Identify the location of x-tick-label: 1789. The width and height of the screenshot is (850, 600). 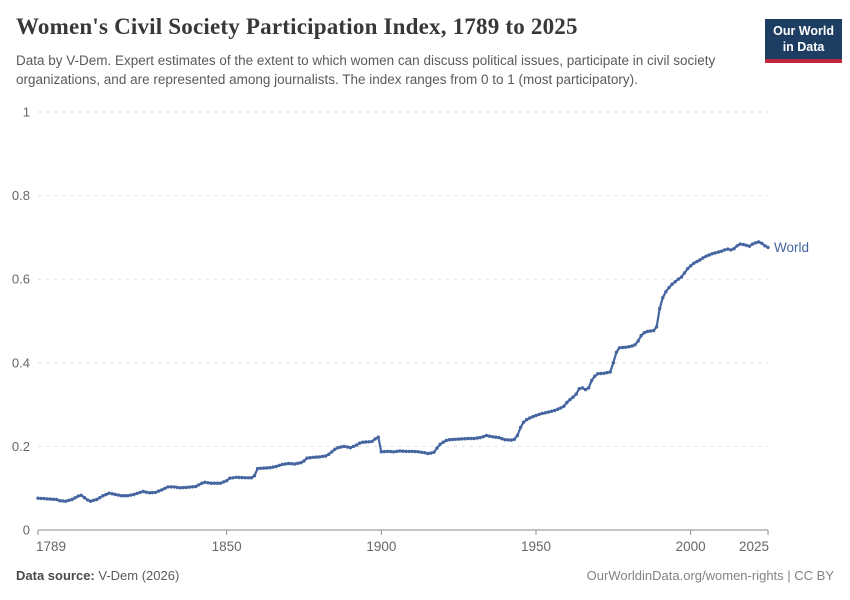
(51, 546).